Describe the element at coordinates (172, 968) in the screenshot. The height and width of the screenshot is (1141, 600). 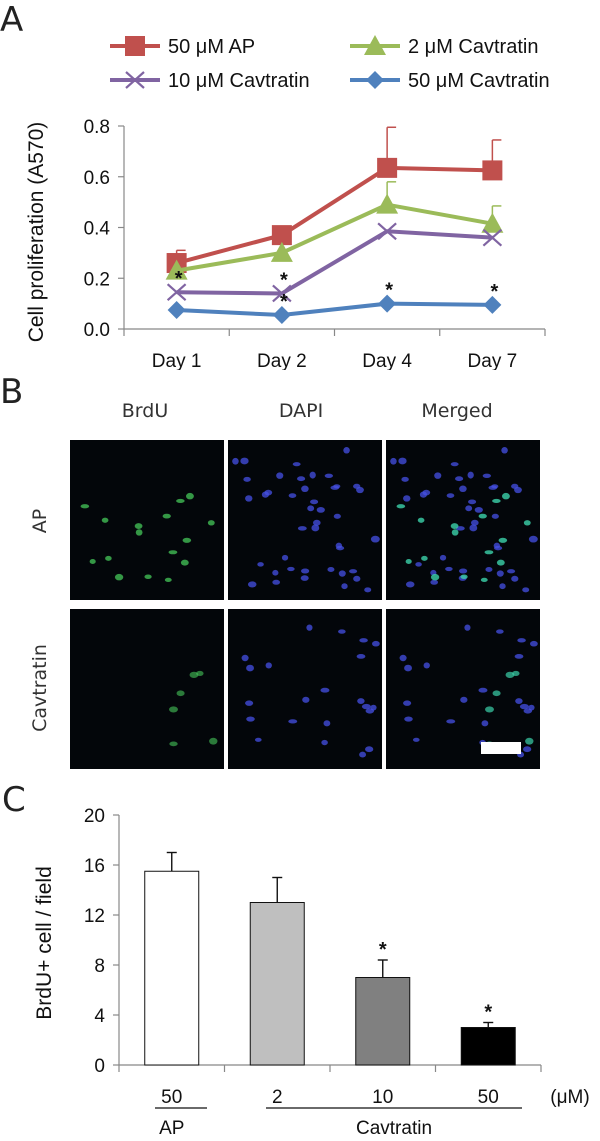
I see `bar` at that location.